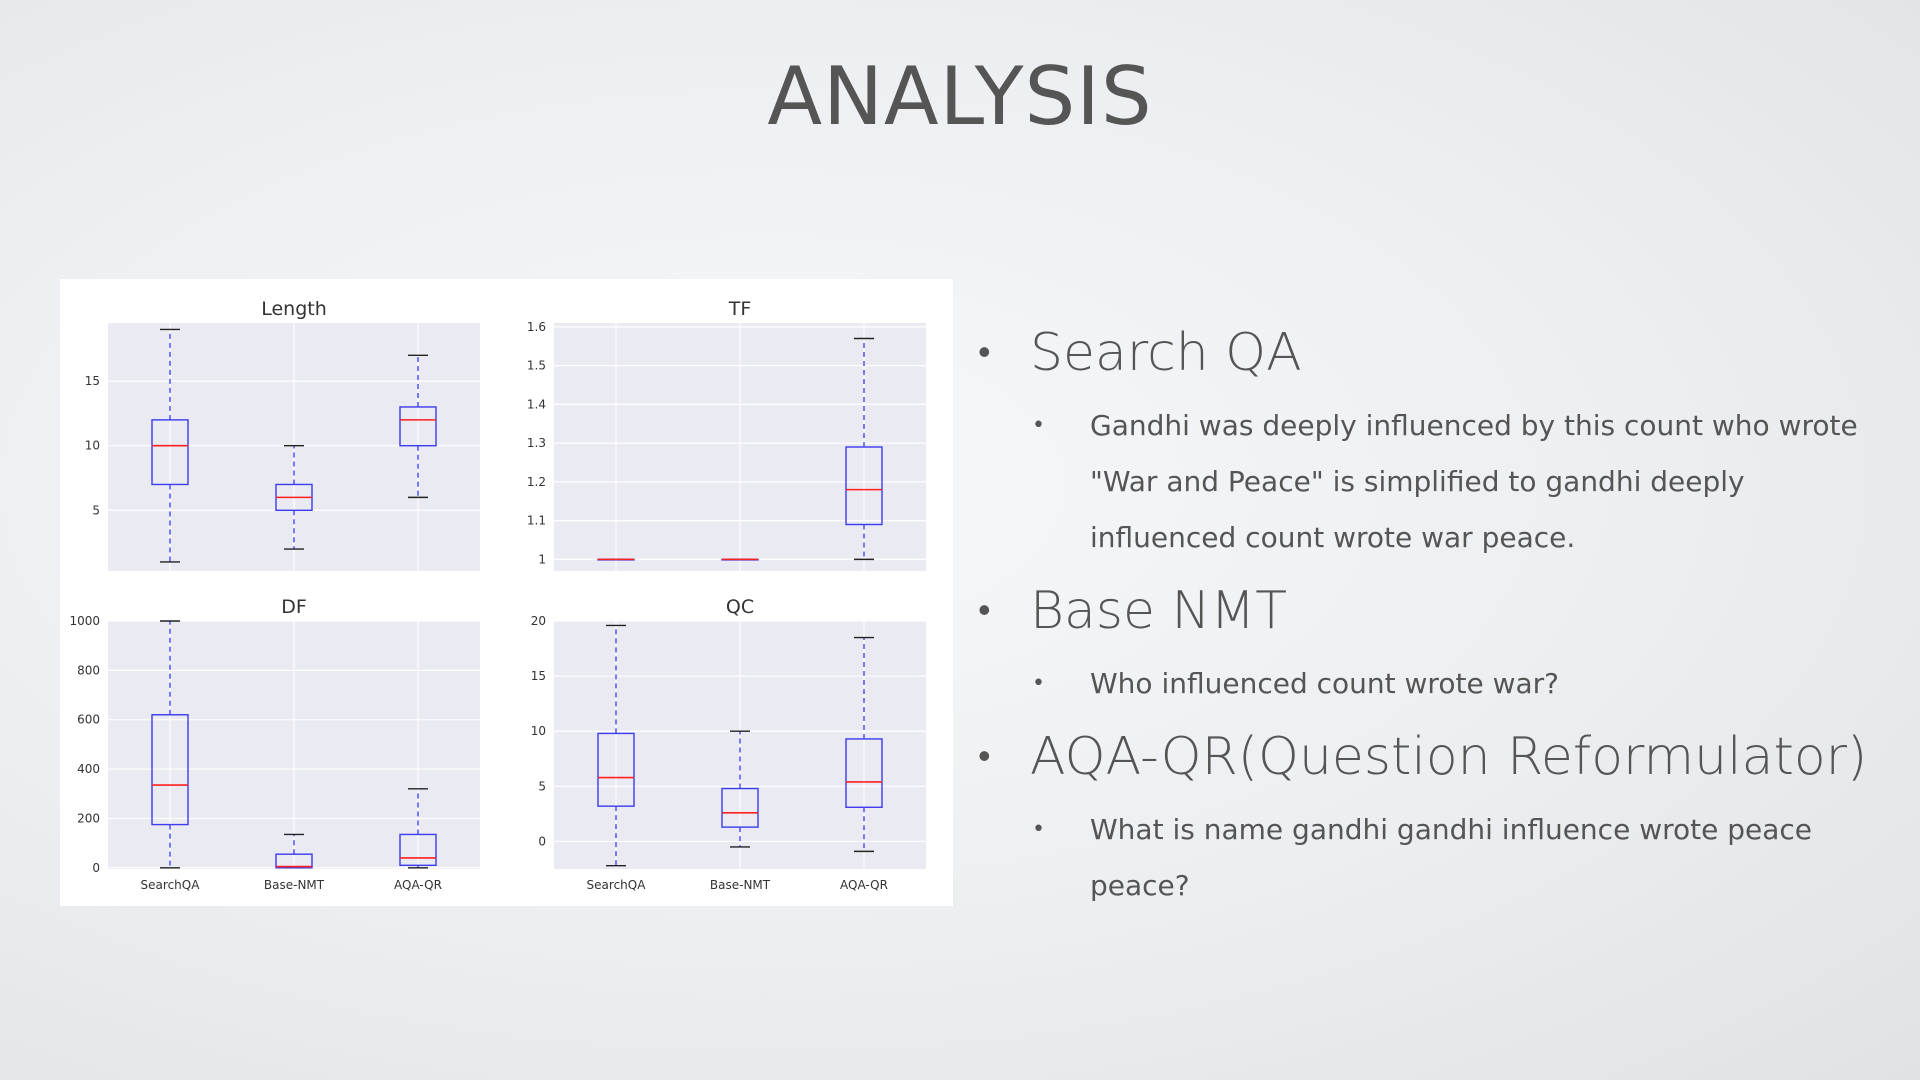 This screenshot has height=1080, width=1920. I want to click on bullet-label: Base NMT, so click(1159, 611).